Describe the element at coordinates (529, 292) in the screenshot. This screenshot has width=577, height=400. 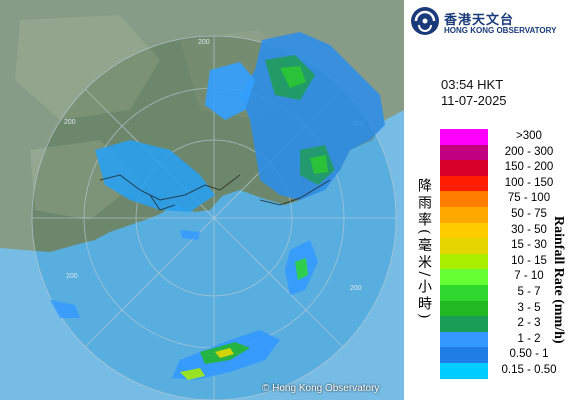
I see `legend-label: 5 - 7` at that location.